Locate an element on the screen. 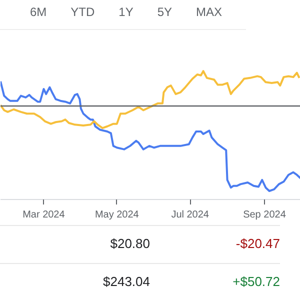  text: 5Y is located at coordinates (164, 12).